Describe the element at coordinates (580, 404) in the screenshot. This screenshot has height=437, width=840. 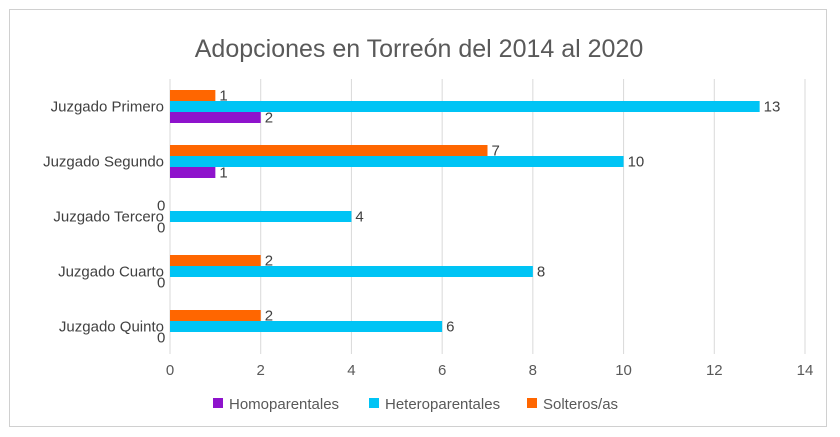
I see `legend-label: Solteros/as` at that location.